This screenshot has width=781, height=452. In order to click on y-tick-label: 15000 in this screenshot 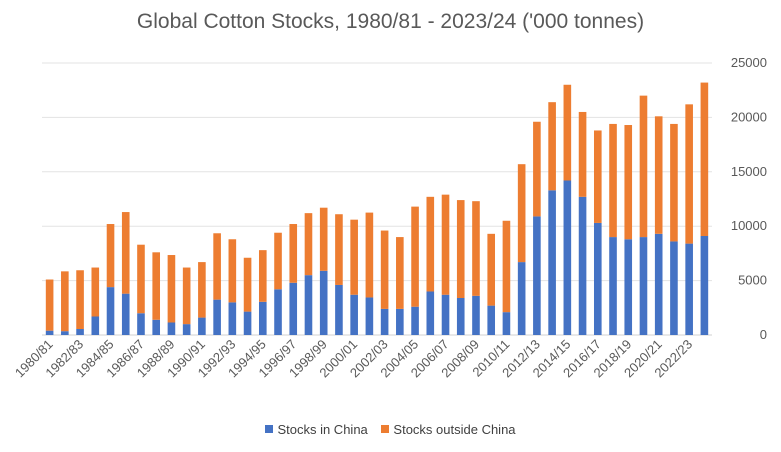, I will do `click(749, 171)`.